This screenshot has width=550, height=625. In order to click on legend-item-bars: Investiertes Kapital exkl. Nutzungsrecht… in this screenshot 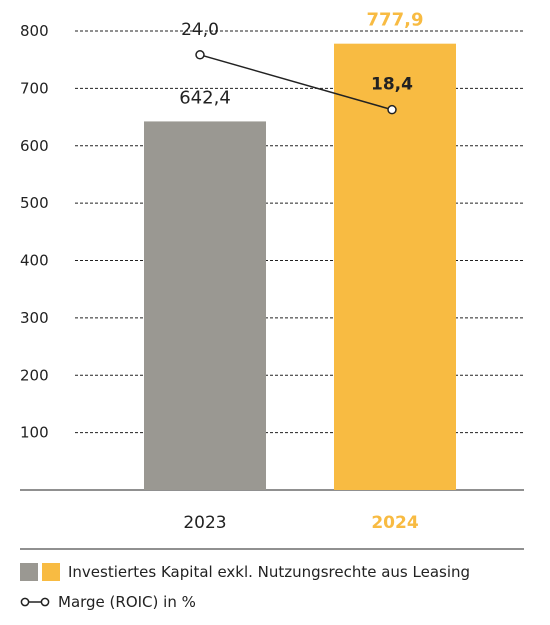, I will do `click(275, 572)`.